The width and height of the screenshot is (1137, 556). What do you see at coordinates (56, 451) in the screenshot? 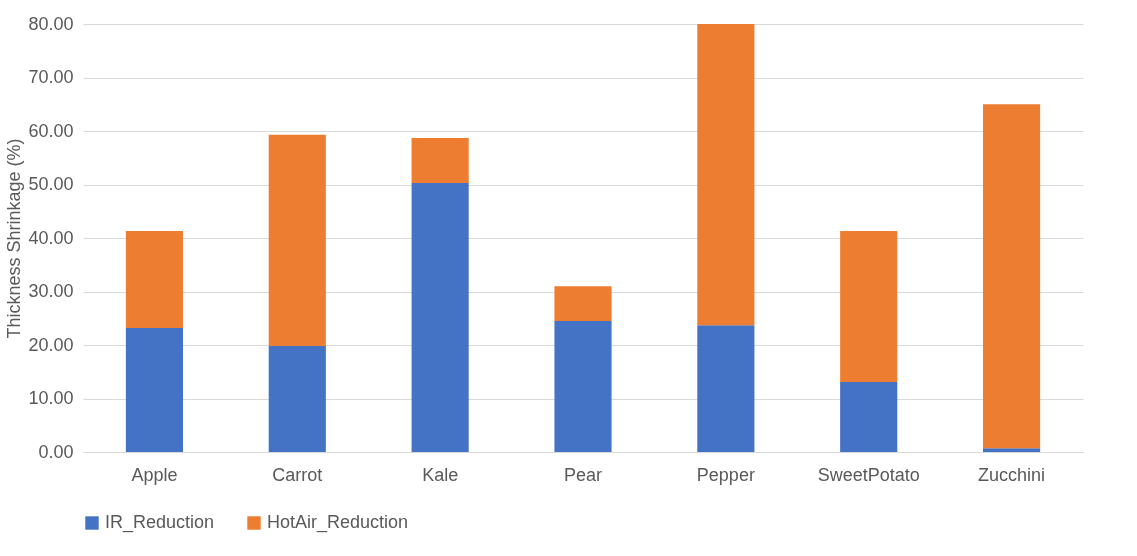
I see `y-tick-label: 0.00` at bounding box center [56, 451].